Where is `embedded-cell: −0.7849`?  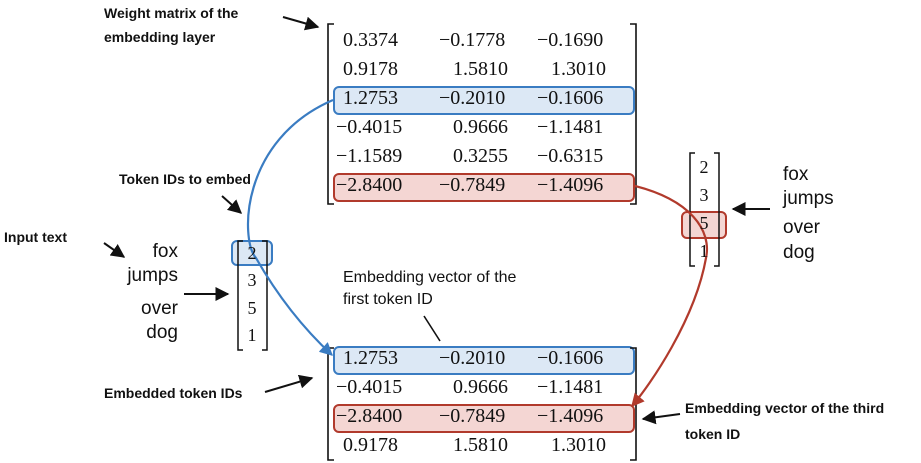 embedded-cell: −0.7849 is located at coordinates (472, 416).